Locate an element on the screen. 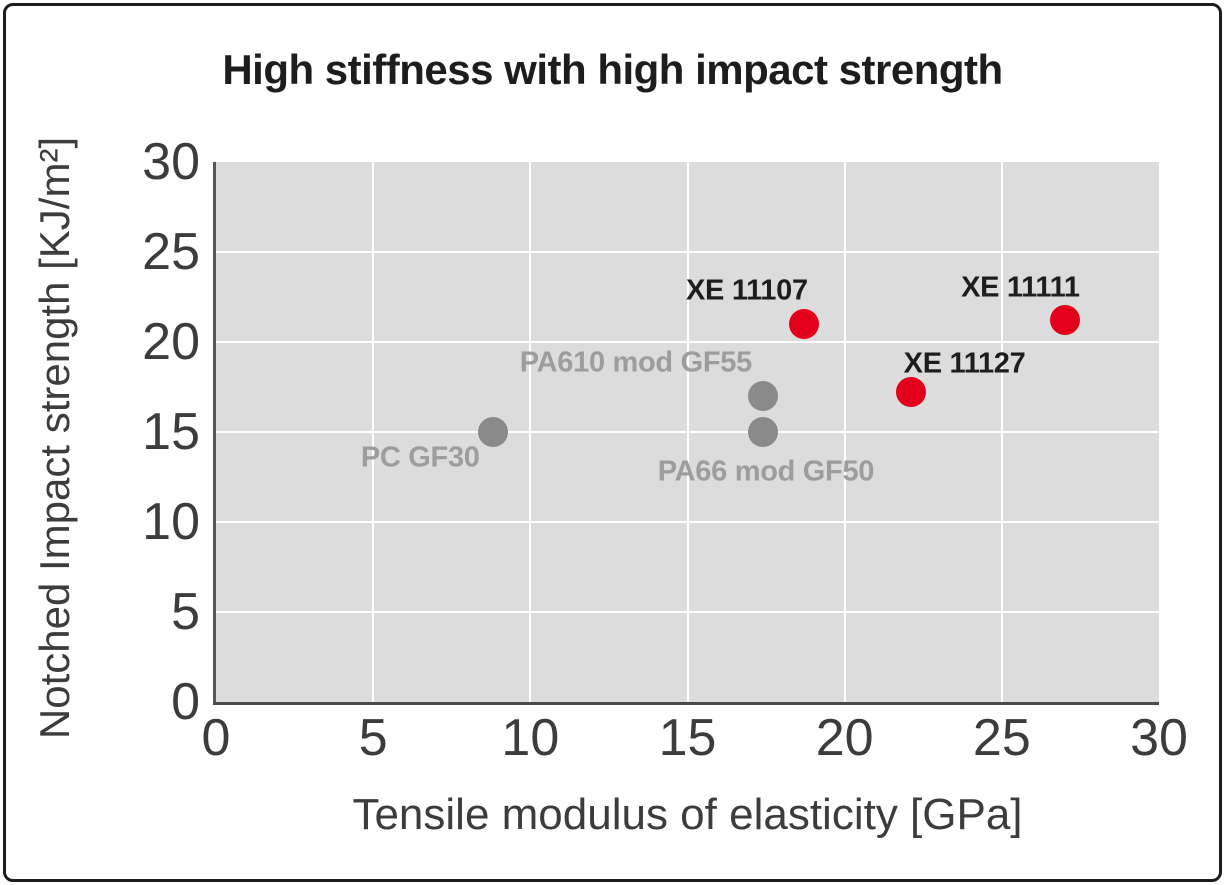 The image size is (1225, 885). y-tick-label: 15 is located at coordinates (171, 432).